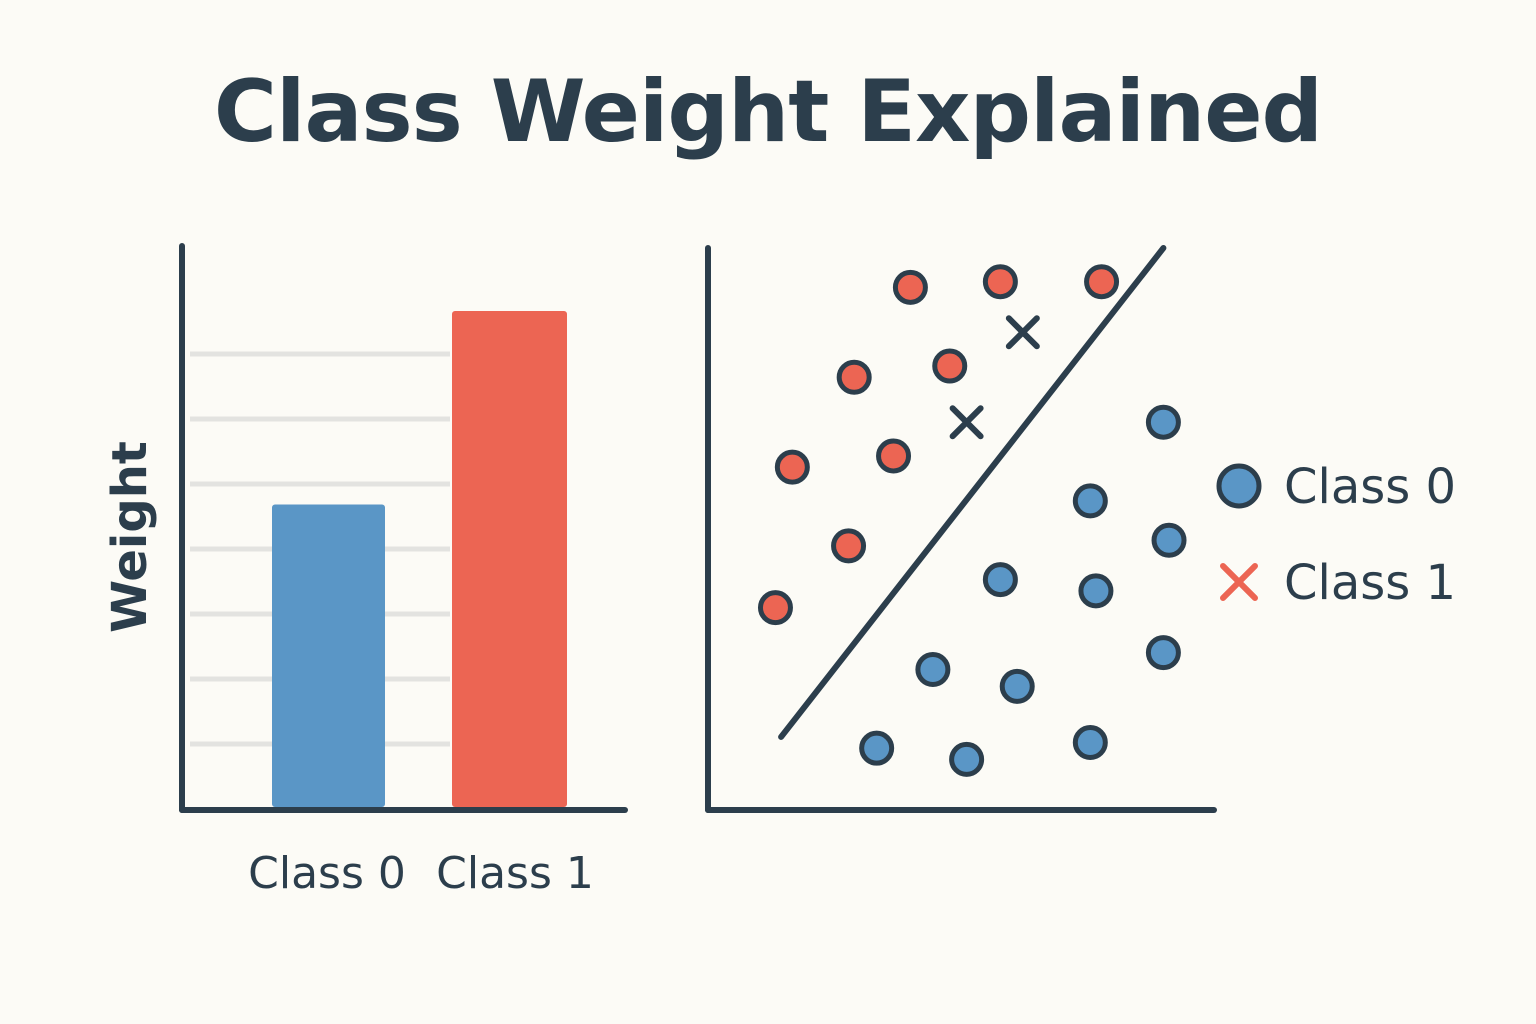 This screenshot has width=1536, height=1024. What do you see at coordinates (515, 873) in the screenshot?
I see `bar-x-tick-label: Class 1` at bounding box center [515, 873].